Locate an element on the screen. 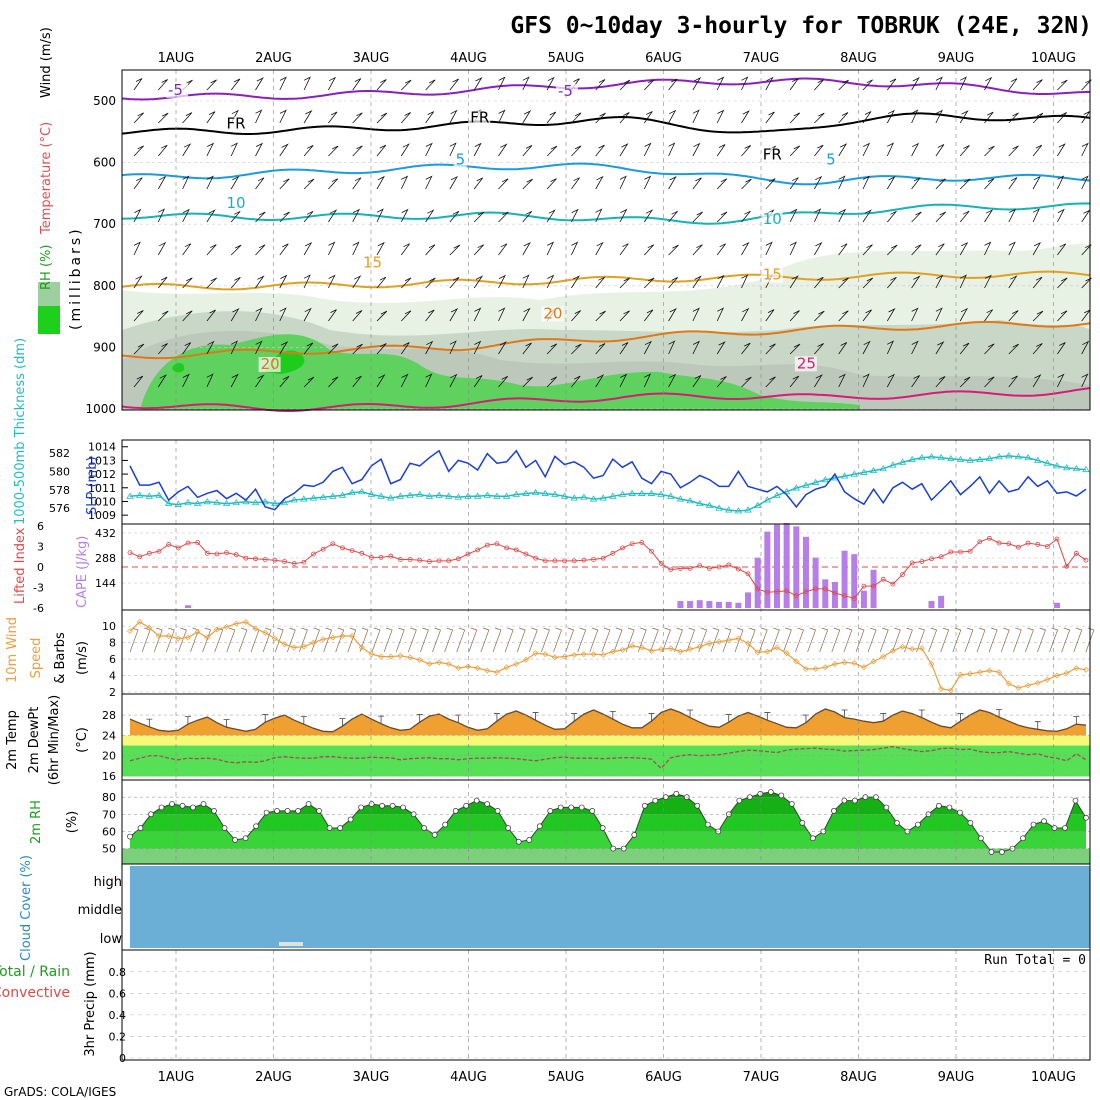 This screenshot has height=1100, width=1100. wind-speed-line is located at coordinates (608, 656).